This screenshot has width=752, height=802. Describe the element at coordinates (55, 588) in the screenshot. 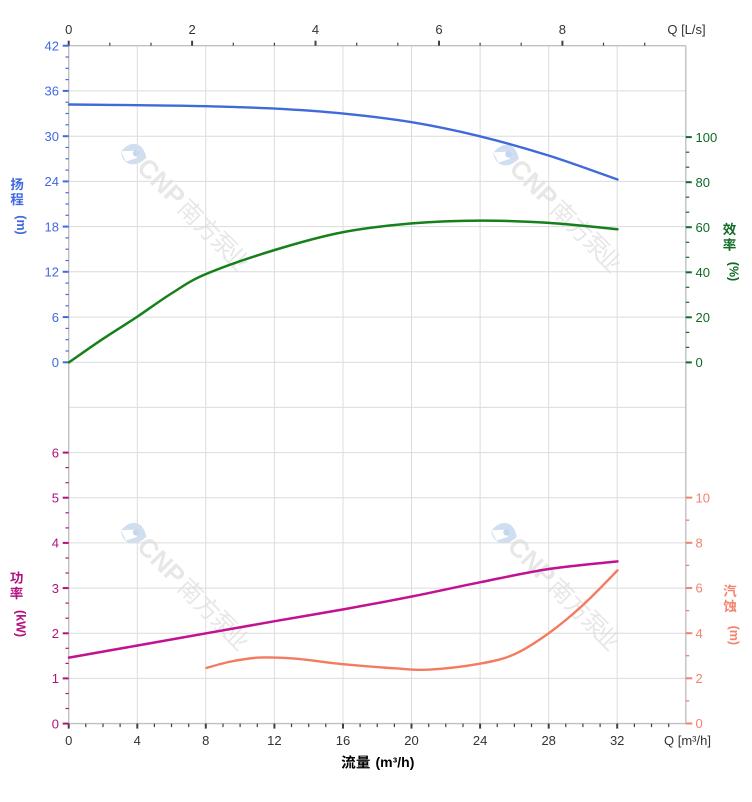

I see `svg-text: 3` at that location.